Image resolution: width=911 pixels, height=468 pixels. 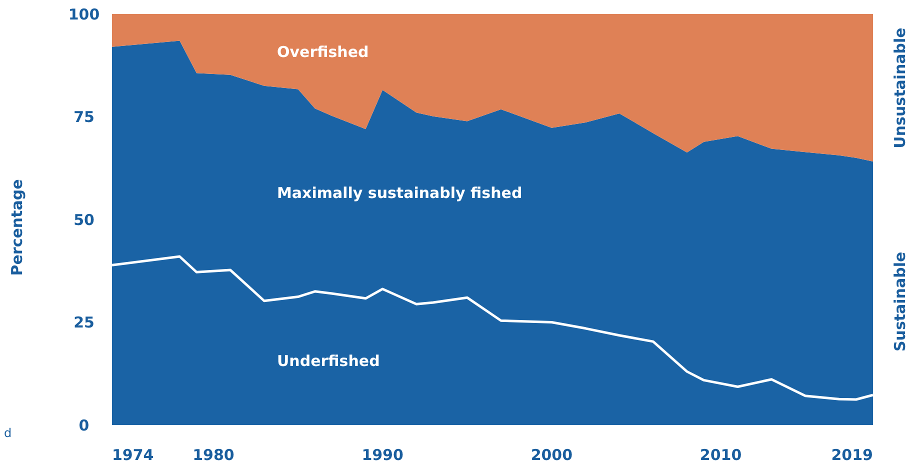 What do you see at coordinates (84, 425) in the screenshot?
I see `y-tick-label: 0` at bounding box center [84, 425].